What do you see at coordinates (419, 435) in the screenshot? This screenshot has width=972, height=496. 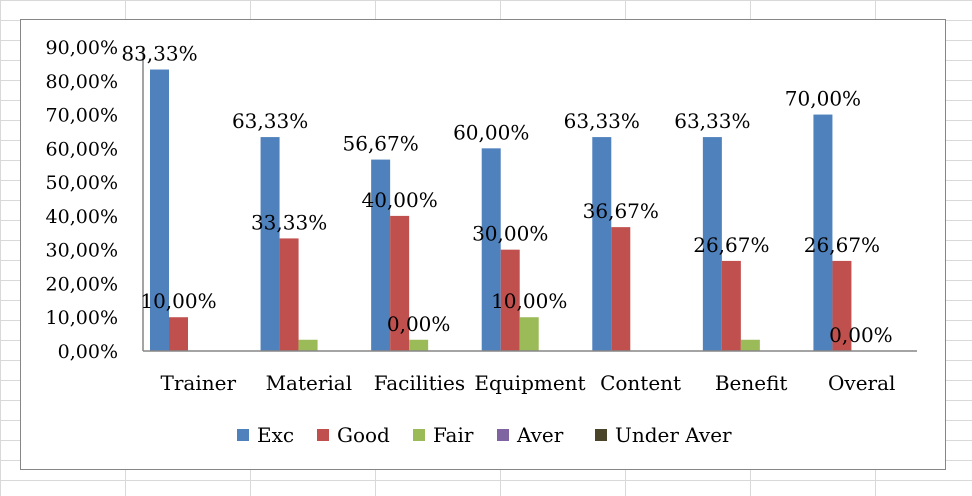 I see `legend-swatch-fair` at bounding box center [419, 435].